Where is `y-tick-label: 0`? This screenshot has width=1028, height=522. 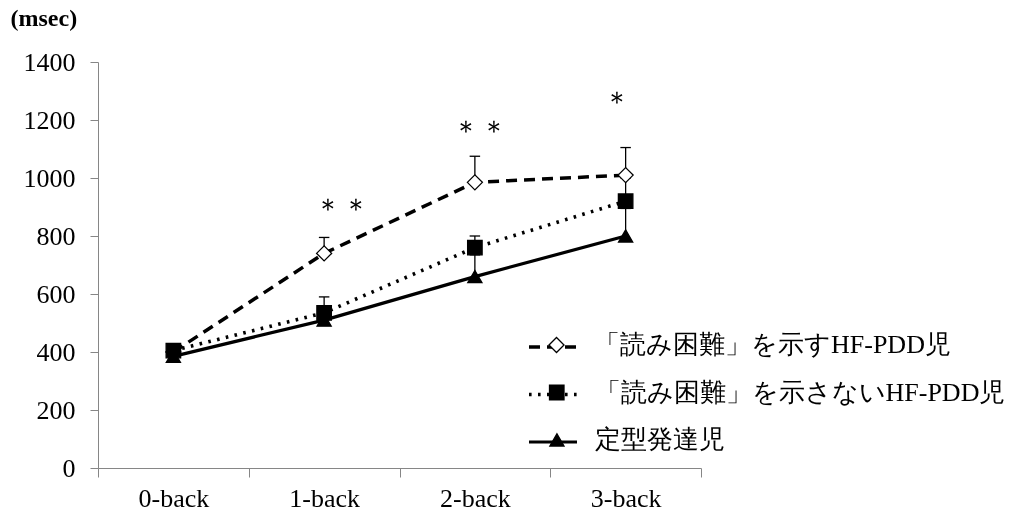
y-tick-label: 0 is located at coordinates (69, 468).